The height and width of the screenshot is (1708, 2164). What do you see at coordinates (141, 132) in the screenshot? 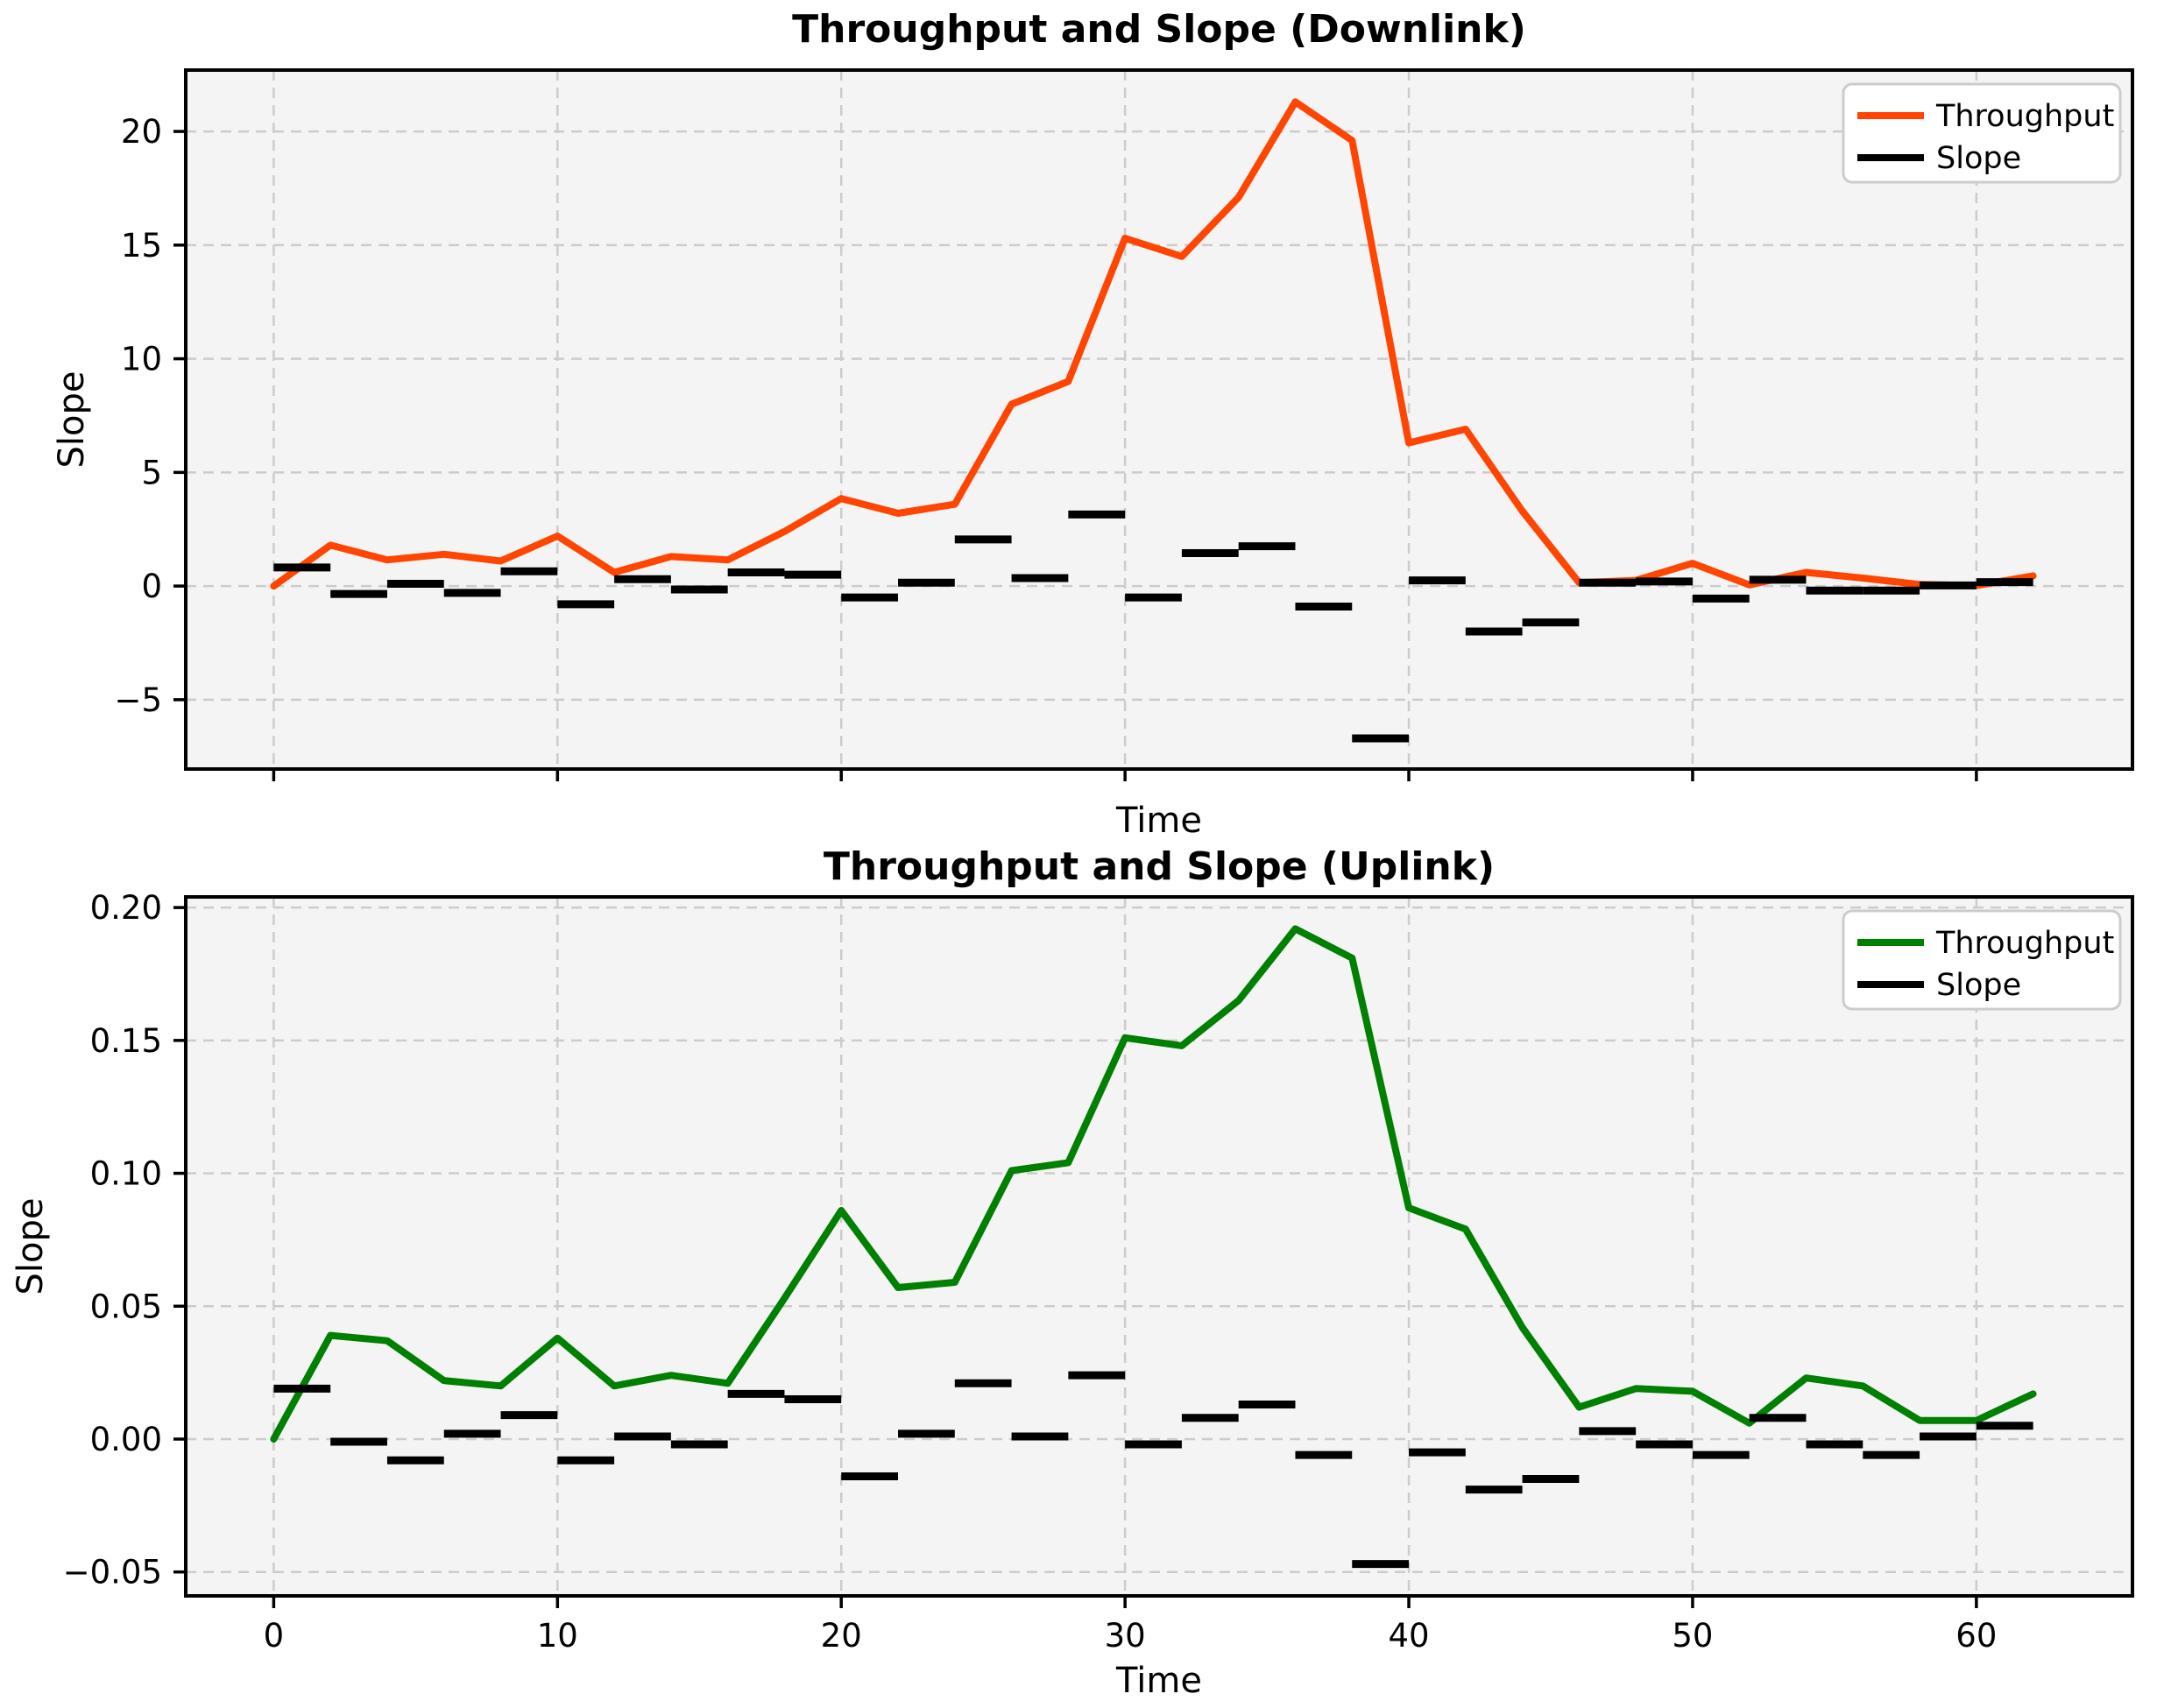
I see `y-tick-label: 20` at bounding box center [141, 132].